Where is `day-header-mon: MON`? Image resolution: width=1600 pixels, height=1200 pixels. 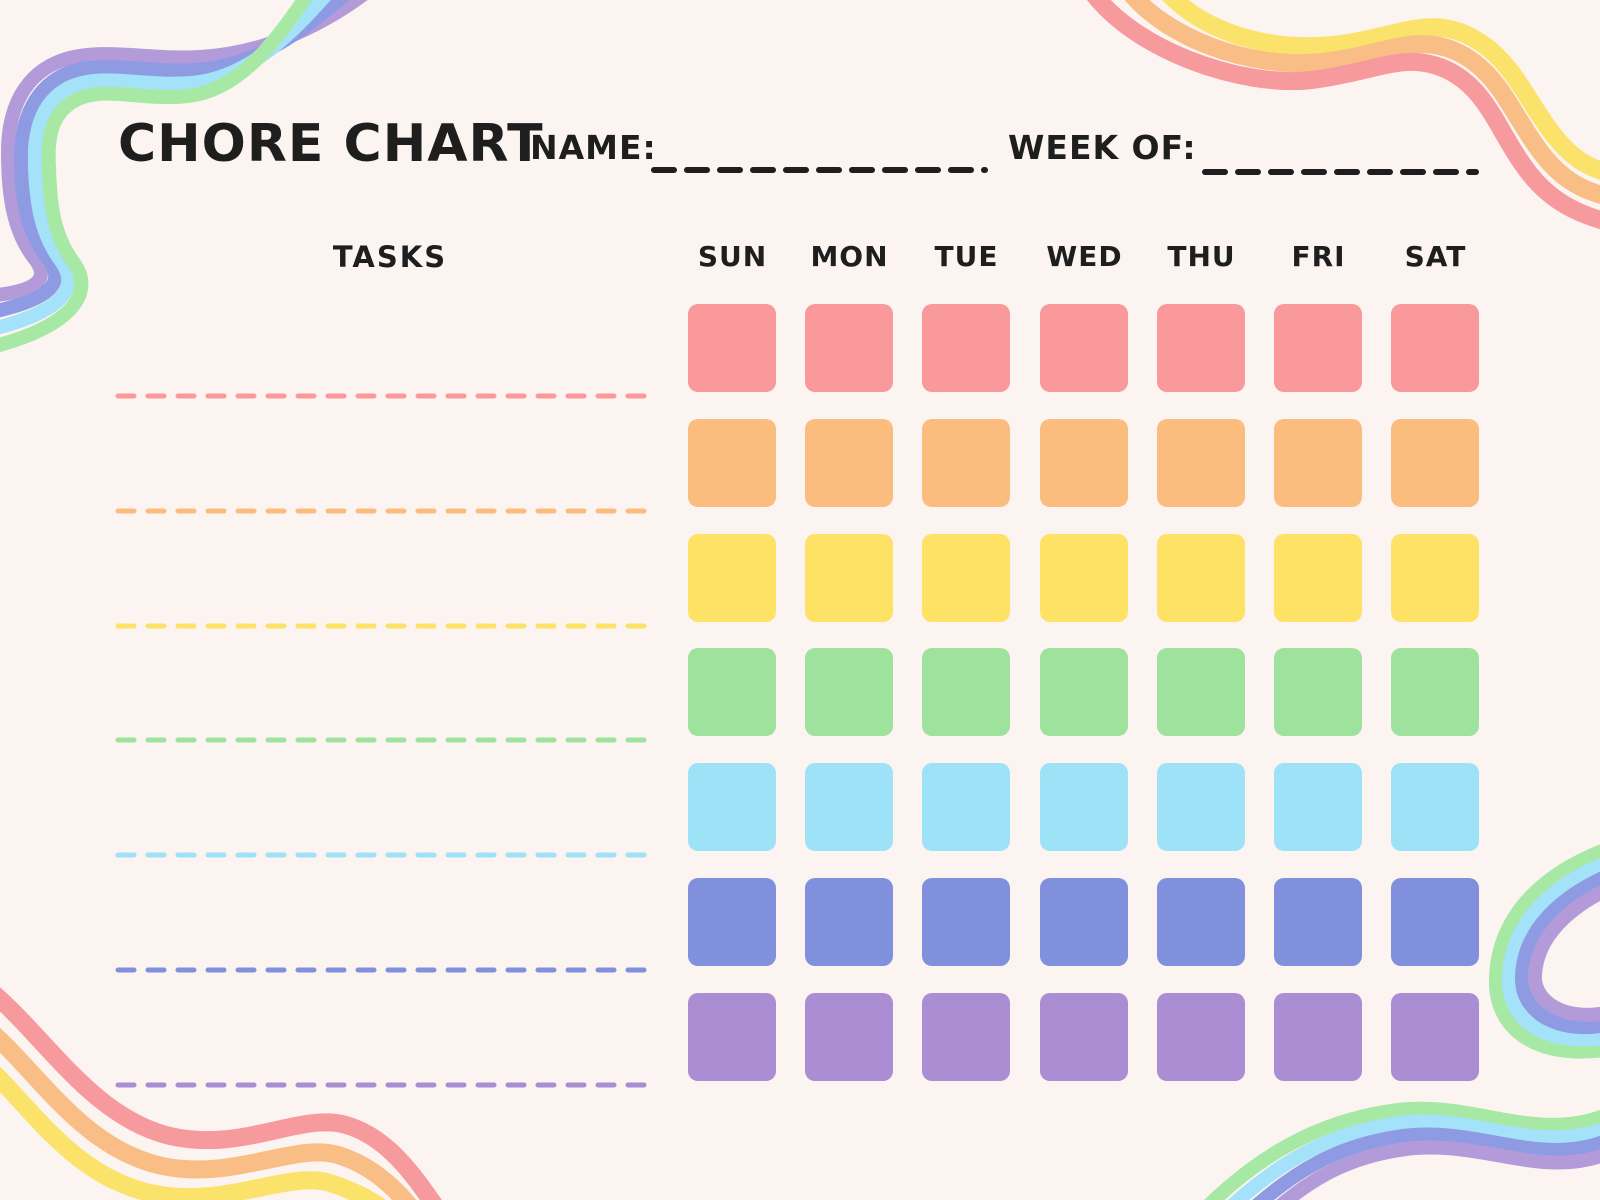 day-header-mon: MON is located at coordinates (849, 256).